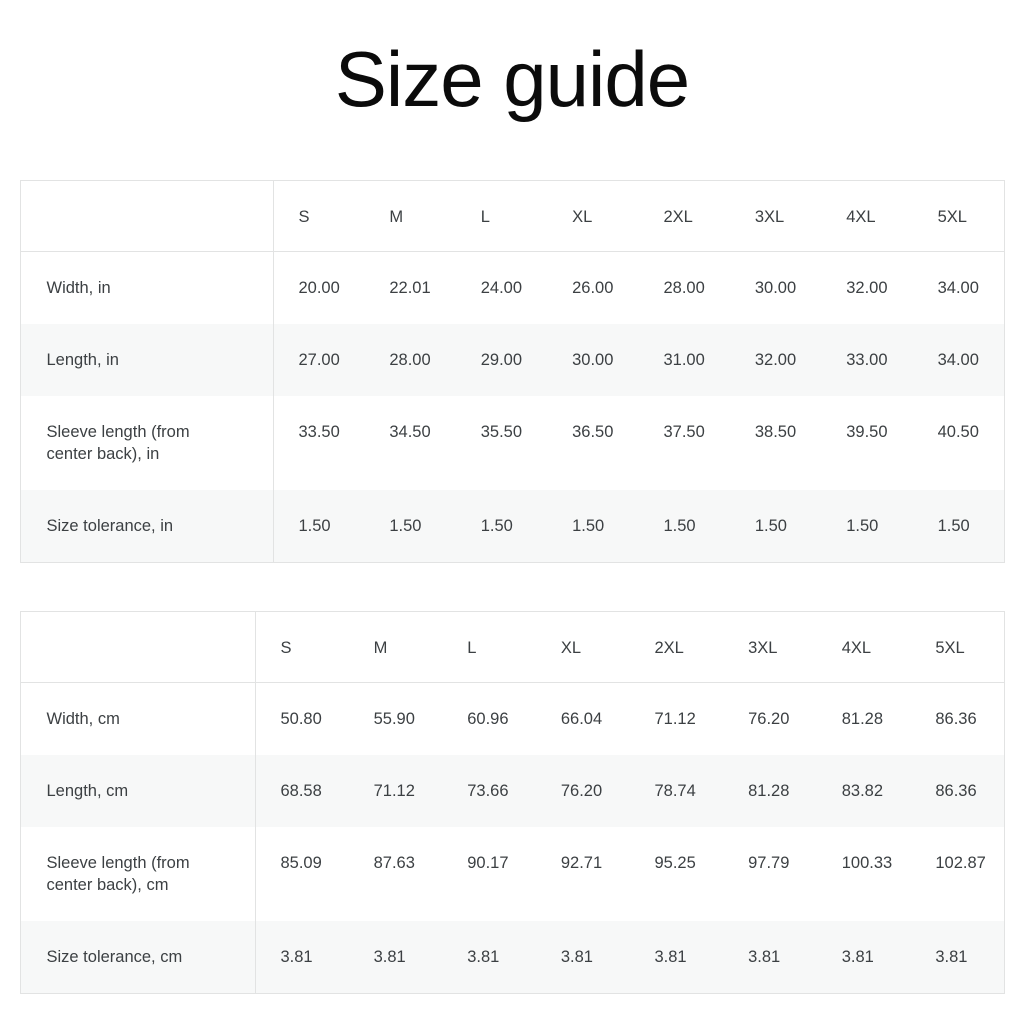 The image size is (1024, 1024). I want to click on row-label: Sleeve length (from center back), in, so click(147, 443).